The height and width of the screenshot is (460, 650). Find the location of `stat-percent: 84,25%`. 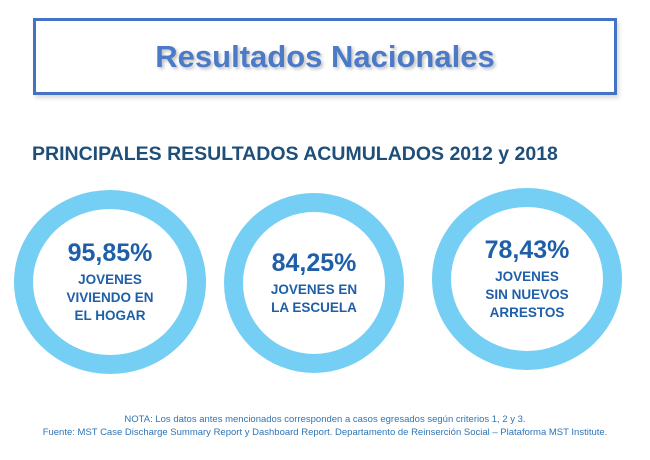

stat-percent: 84,25% is located at coordinates (314, 262).